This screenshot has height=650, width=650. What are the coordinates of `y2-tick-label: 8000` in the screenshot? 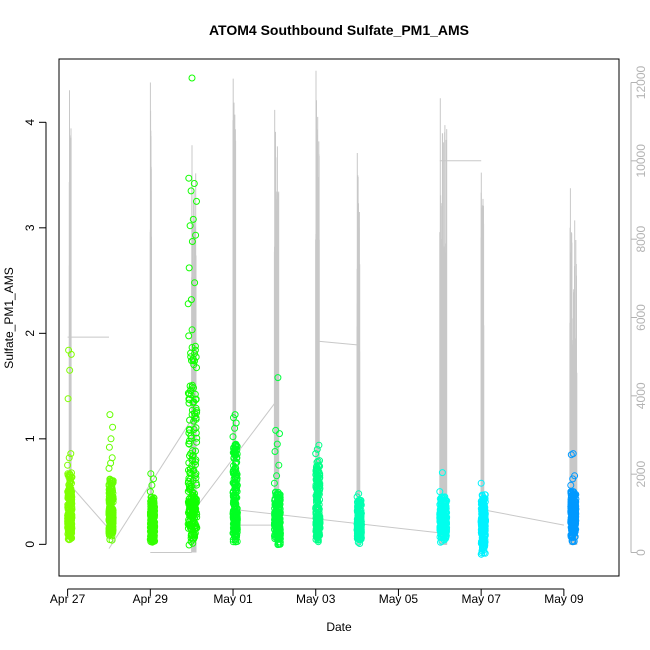 It's located at (641, 239).